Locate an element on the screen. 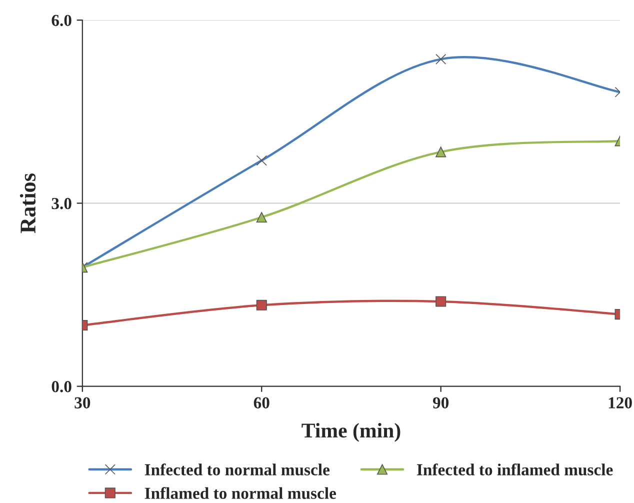  y-tick-label: 0.0 is located at coordinates (62, 386).